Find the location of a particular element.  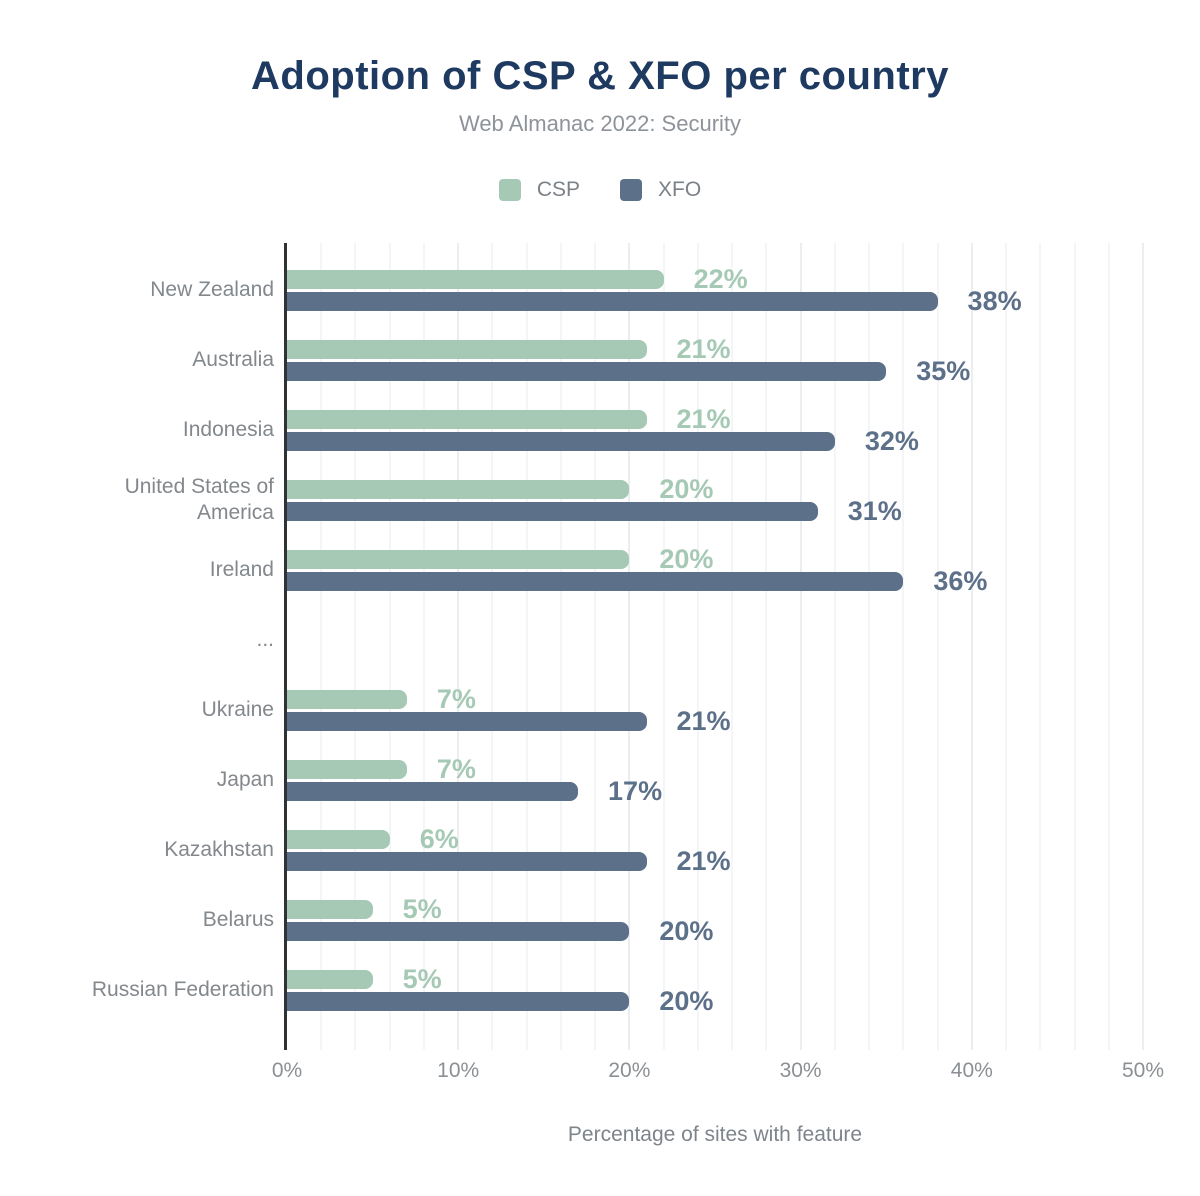

xfo-bar-line: 31% is located at coordinates (715, 511).